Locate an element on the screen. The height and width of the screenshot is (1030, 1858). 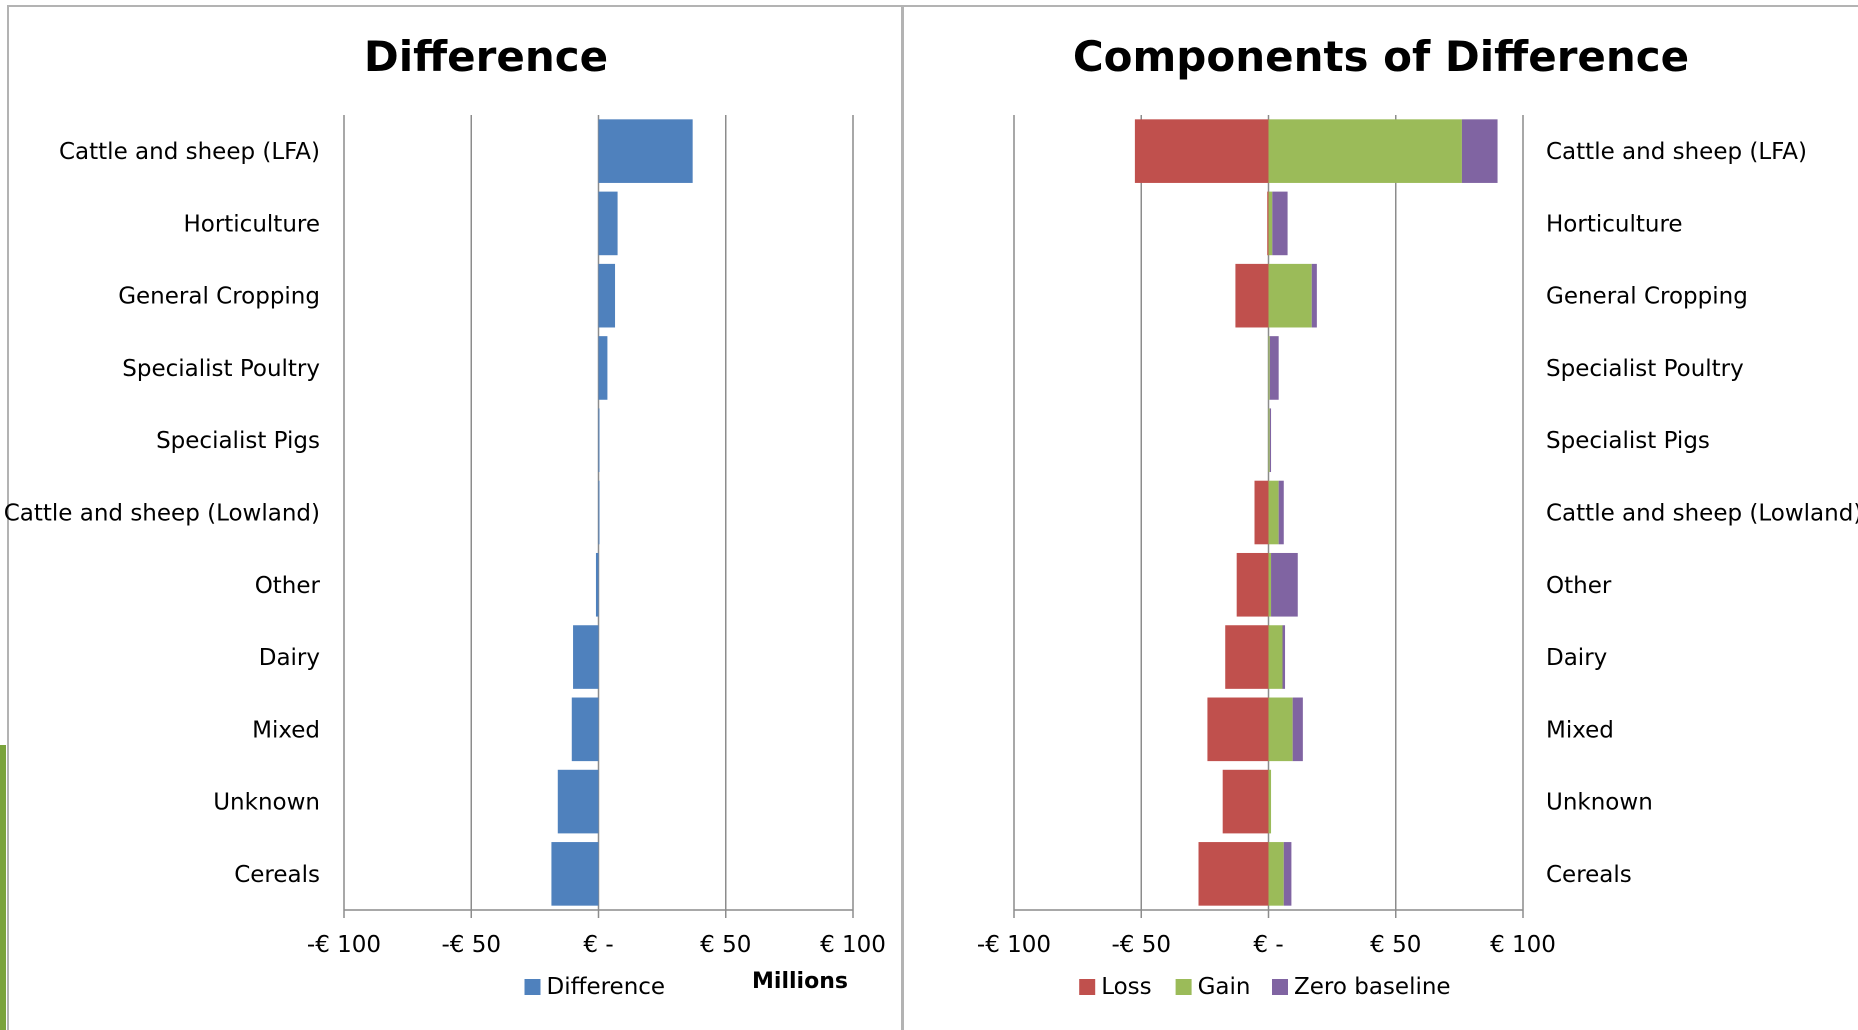
bar-gain-mixed is located at coordinates (1280, 729).